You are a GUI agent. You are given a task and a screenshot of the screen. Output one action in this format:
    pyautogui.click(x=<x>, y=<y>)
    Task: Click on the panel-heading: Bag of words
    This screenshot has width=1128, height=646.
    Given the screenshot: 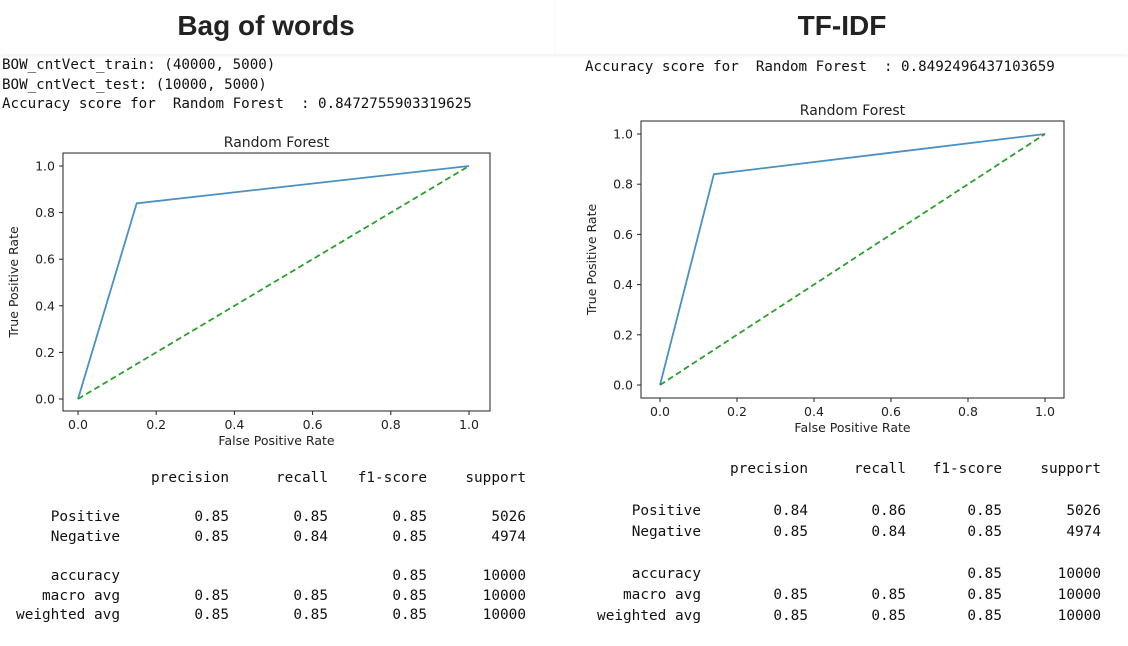 What is the action you would take?
    pyautogui.click(x=266, y=25)
    